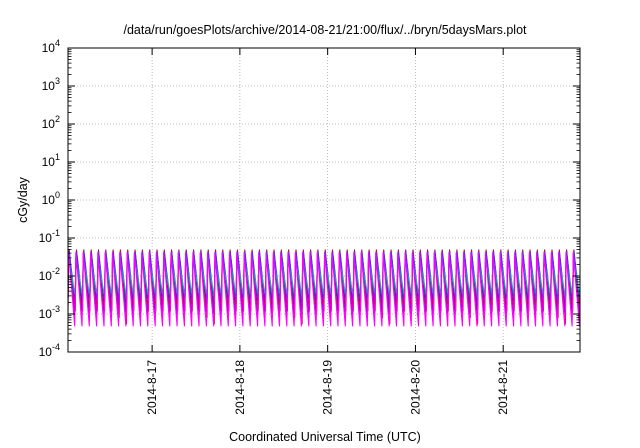 This screenshot has width=640, height=448. What do you see at coordinates (240, 387) in the screenshot?
I see `x-tick-label: 2014-8-18` at bounding box center [240, 387].